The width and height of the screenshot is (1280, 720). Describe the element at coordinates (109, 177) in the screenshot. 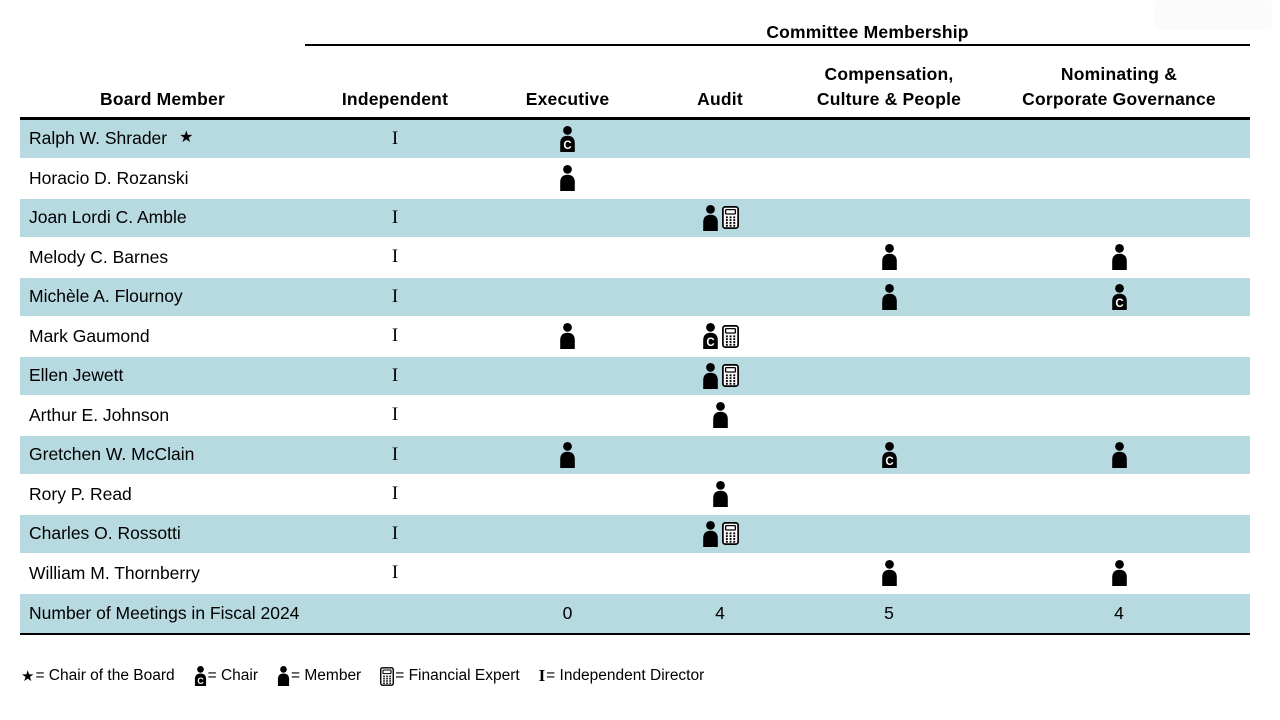

I see `member-name-text: Horacio D. Rozanski` at that location.